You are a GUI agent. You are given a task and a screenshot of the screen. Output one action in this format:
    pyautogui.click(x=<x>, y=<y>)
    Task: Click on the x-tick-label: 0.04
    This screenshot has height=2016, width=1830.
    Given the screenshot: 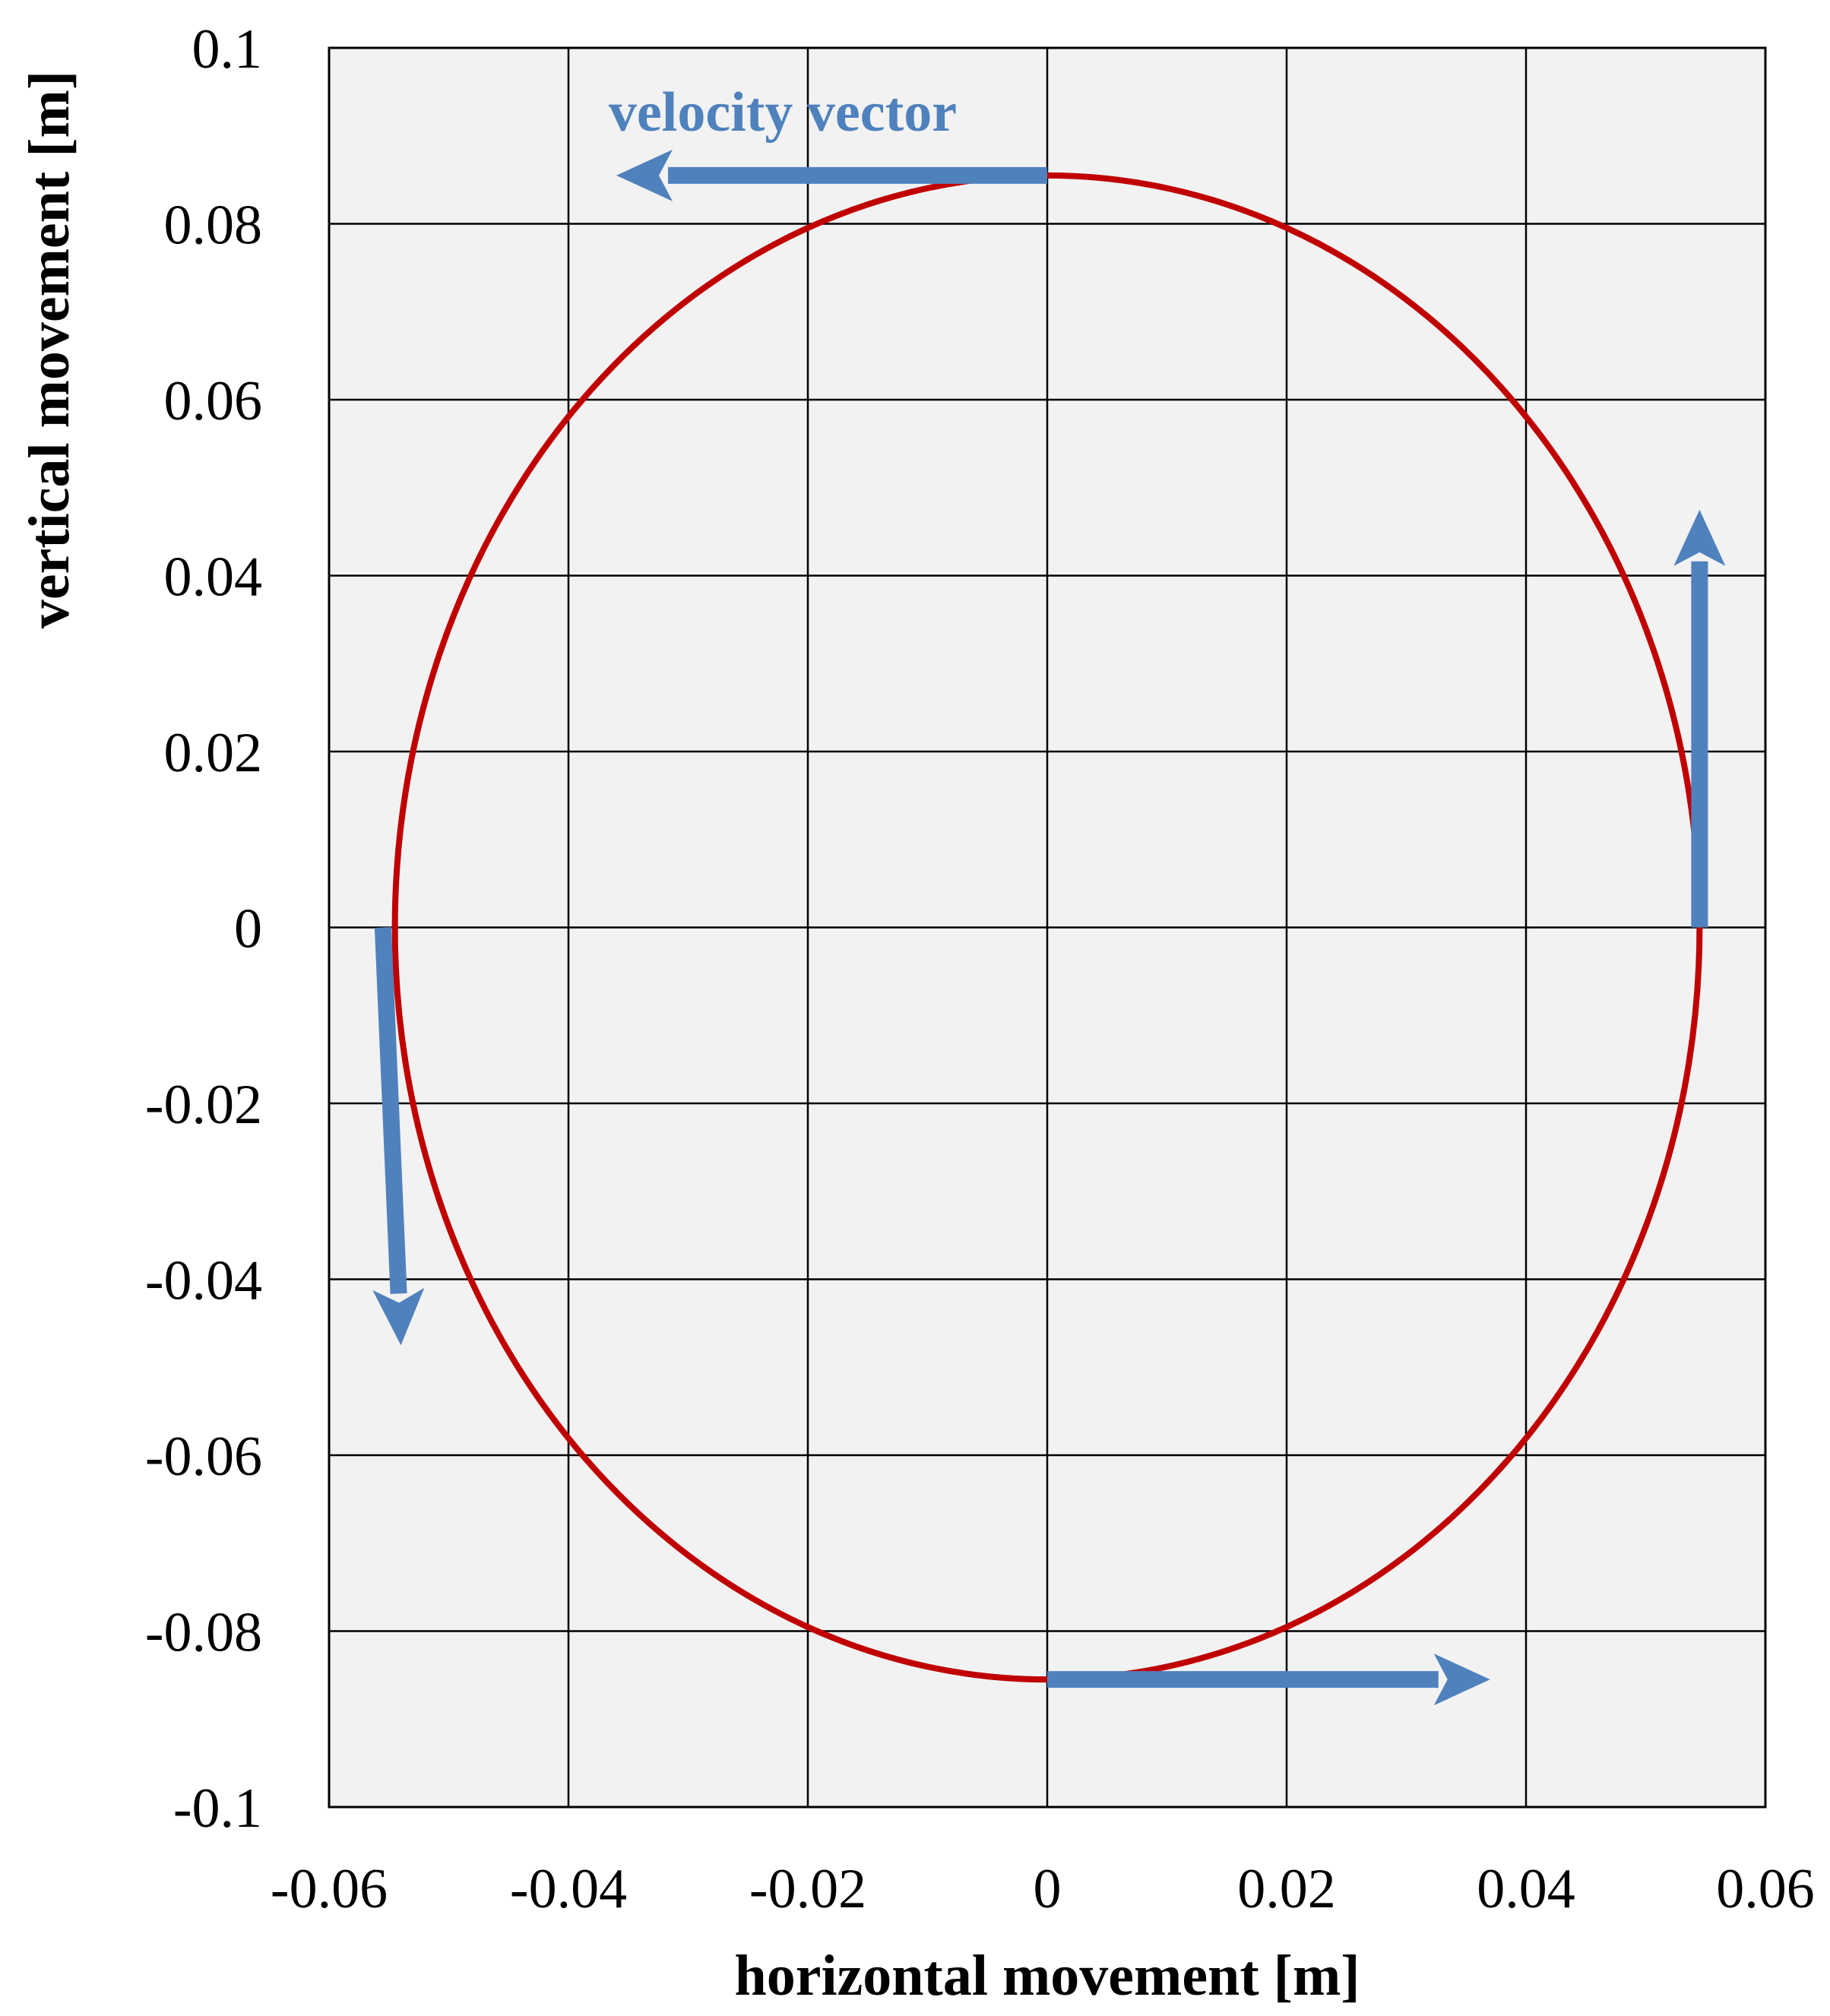 What is the action you would take?
    pyautogui.click(x=1526, y=1889)
    